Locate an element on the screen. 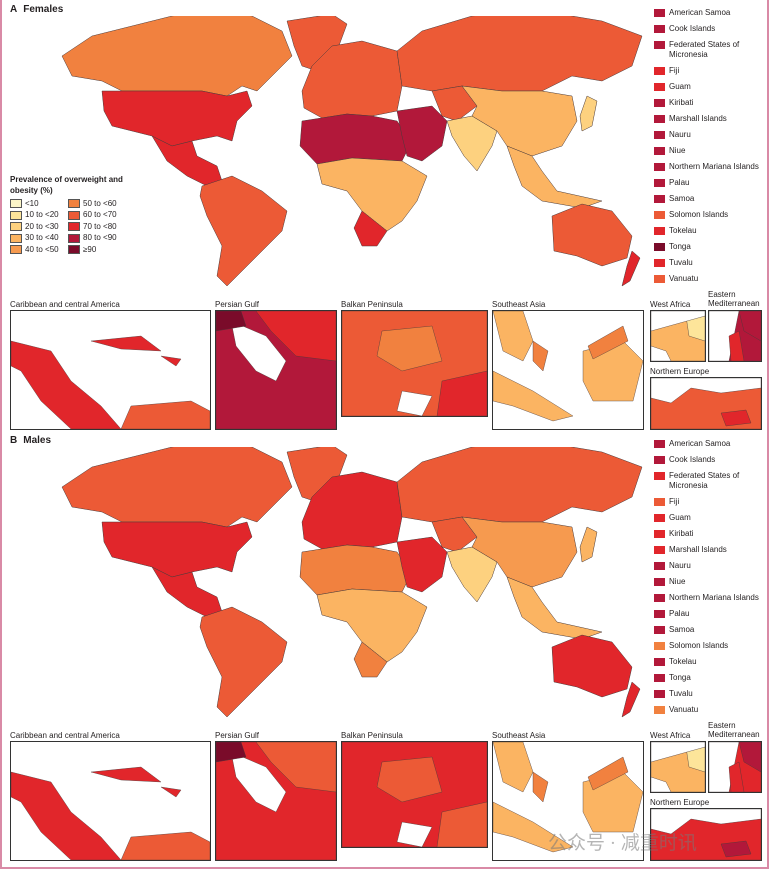  legend-label: ≥90 is located at coordinates (90, 249).